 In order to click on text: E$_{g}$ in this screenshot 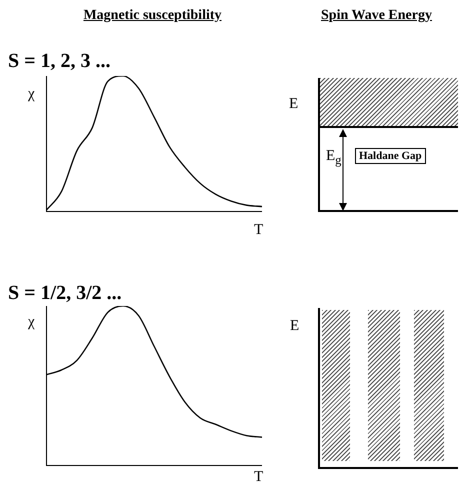, I will do `click(334, 158)`.